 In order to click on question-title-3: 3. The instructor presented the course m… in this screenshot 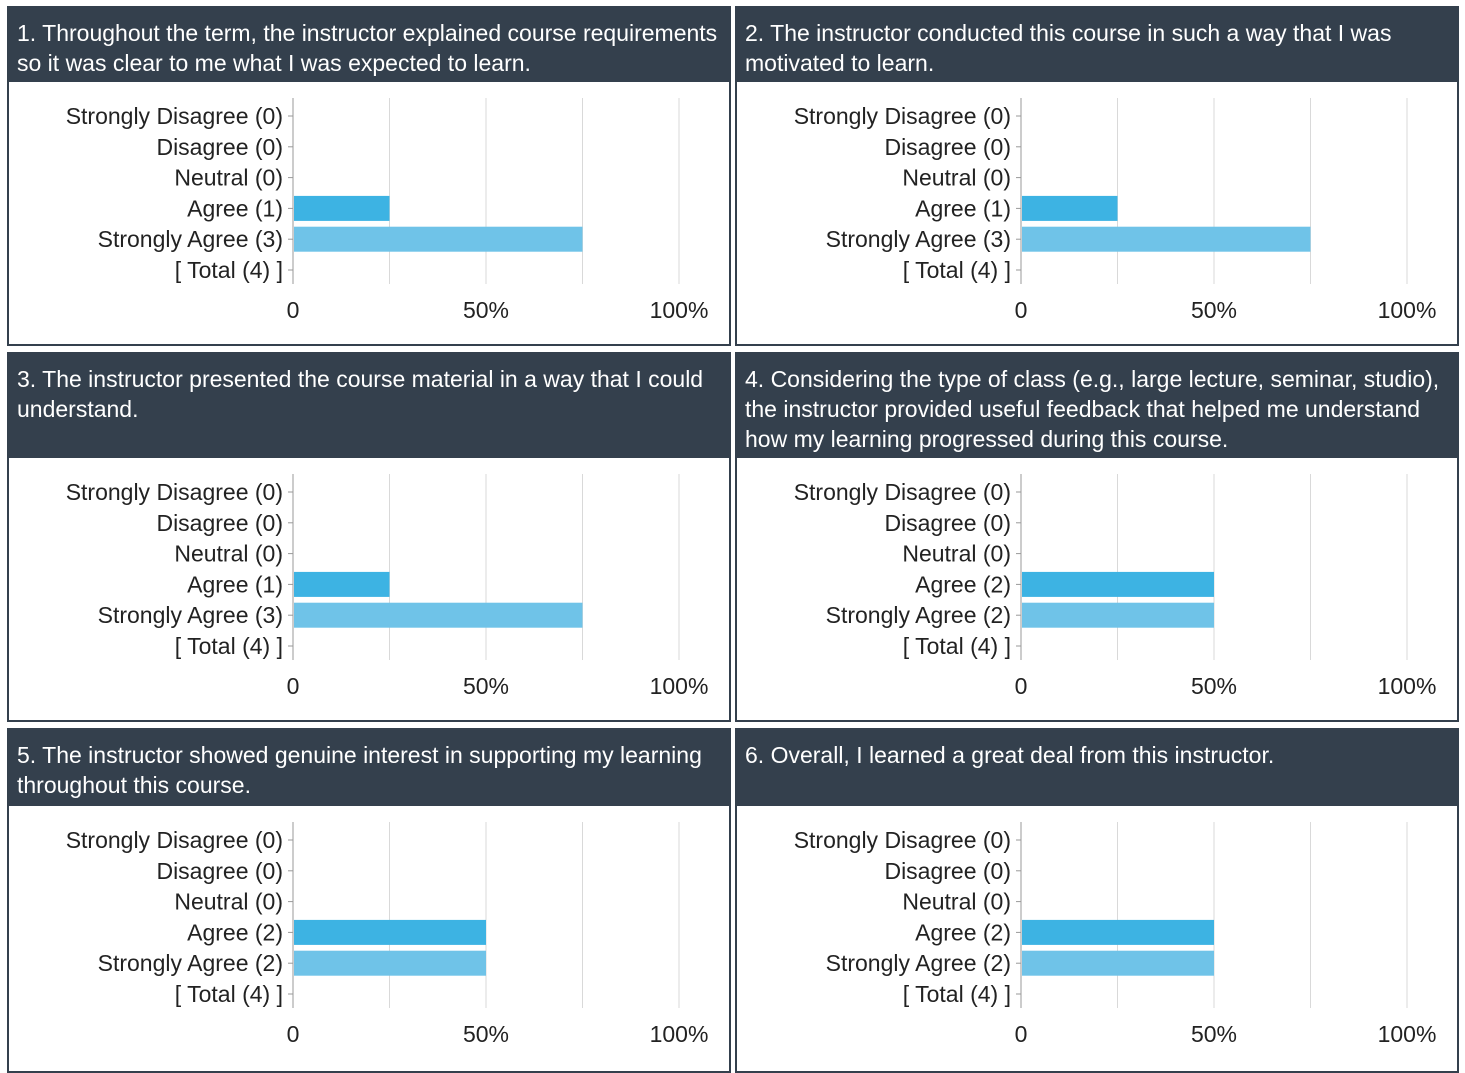, I will do `click(369, 406)`.